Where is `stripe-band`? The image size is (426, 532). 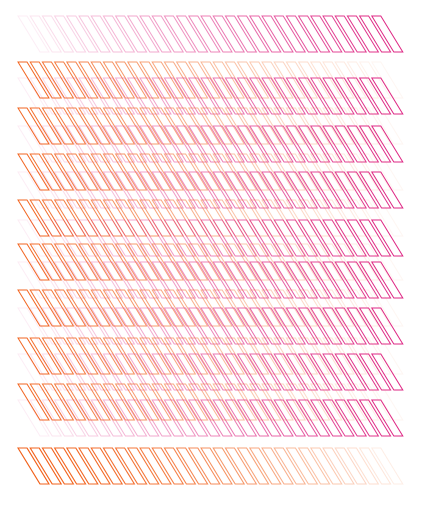
stripe-band is located at coordinates (210, 190).